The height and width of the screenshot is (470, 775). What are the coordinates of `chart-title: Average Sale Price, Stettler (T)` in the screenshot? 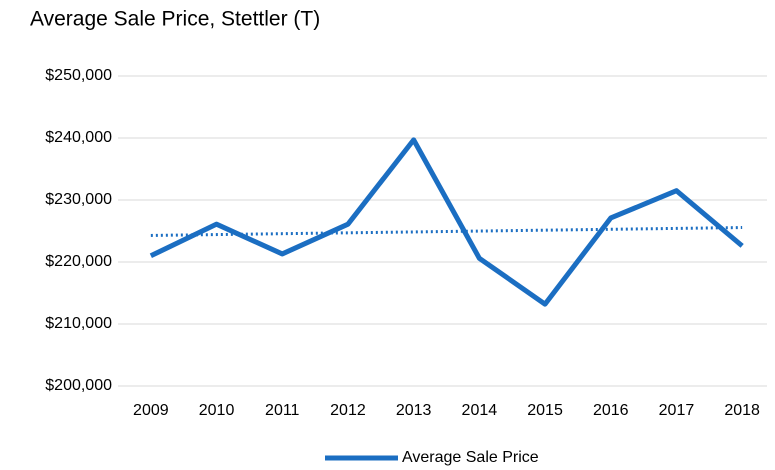 It's located at (175, 19).